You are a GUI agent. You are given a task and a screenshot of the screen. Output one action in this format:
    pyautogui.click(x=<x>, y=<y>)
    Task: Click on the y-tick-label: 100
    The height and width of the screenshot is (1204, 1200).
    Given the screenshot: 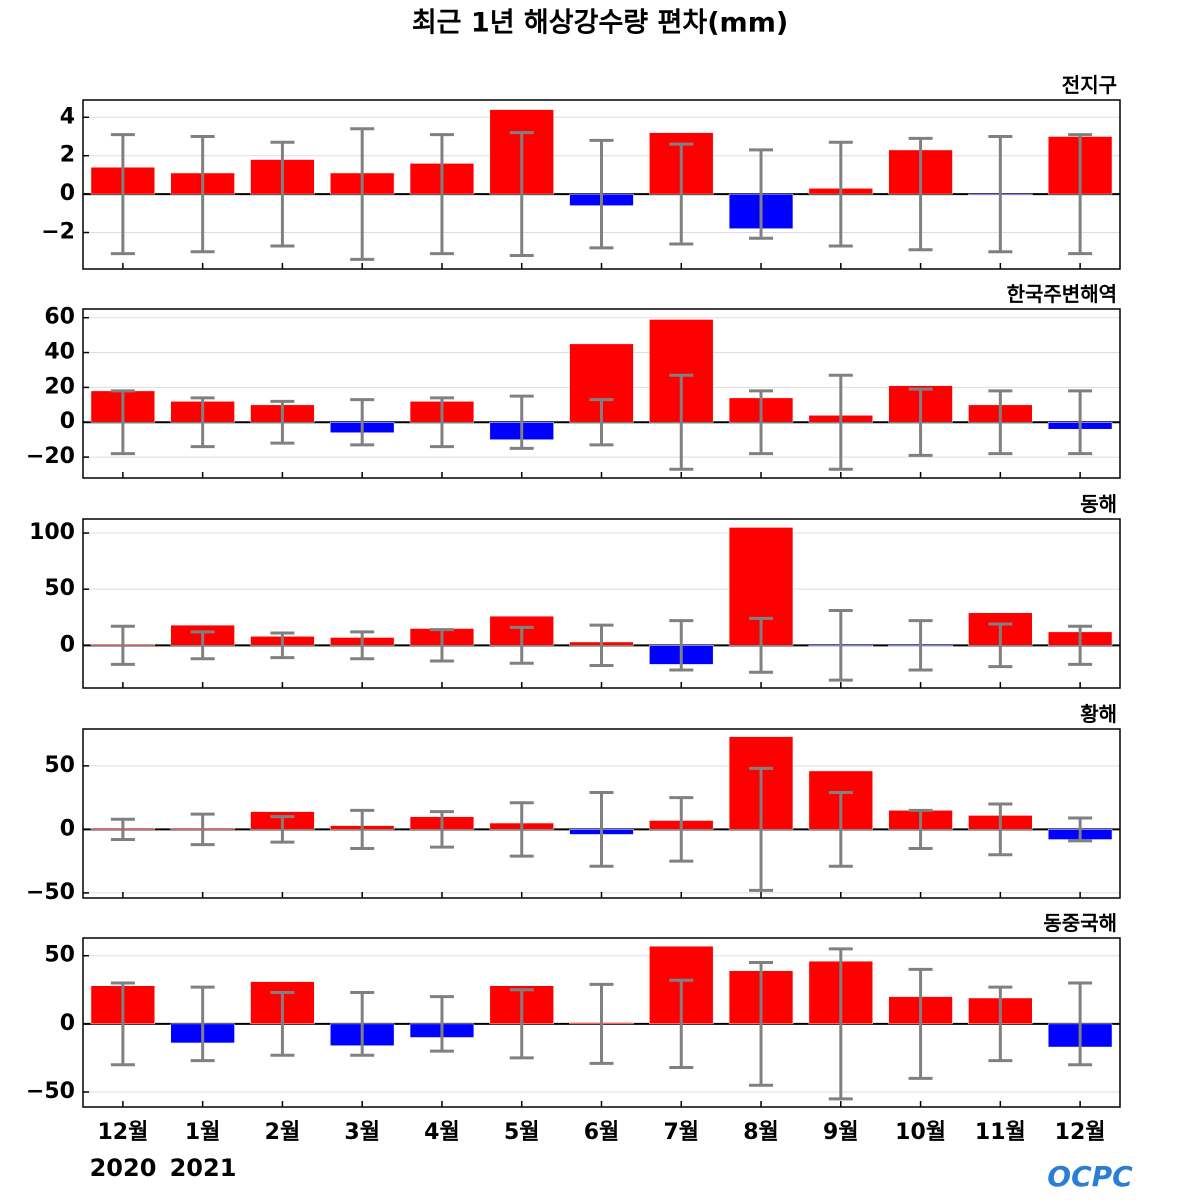 What is the action you would take?
    pyautogui.click(x=52, y=532)
    